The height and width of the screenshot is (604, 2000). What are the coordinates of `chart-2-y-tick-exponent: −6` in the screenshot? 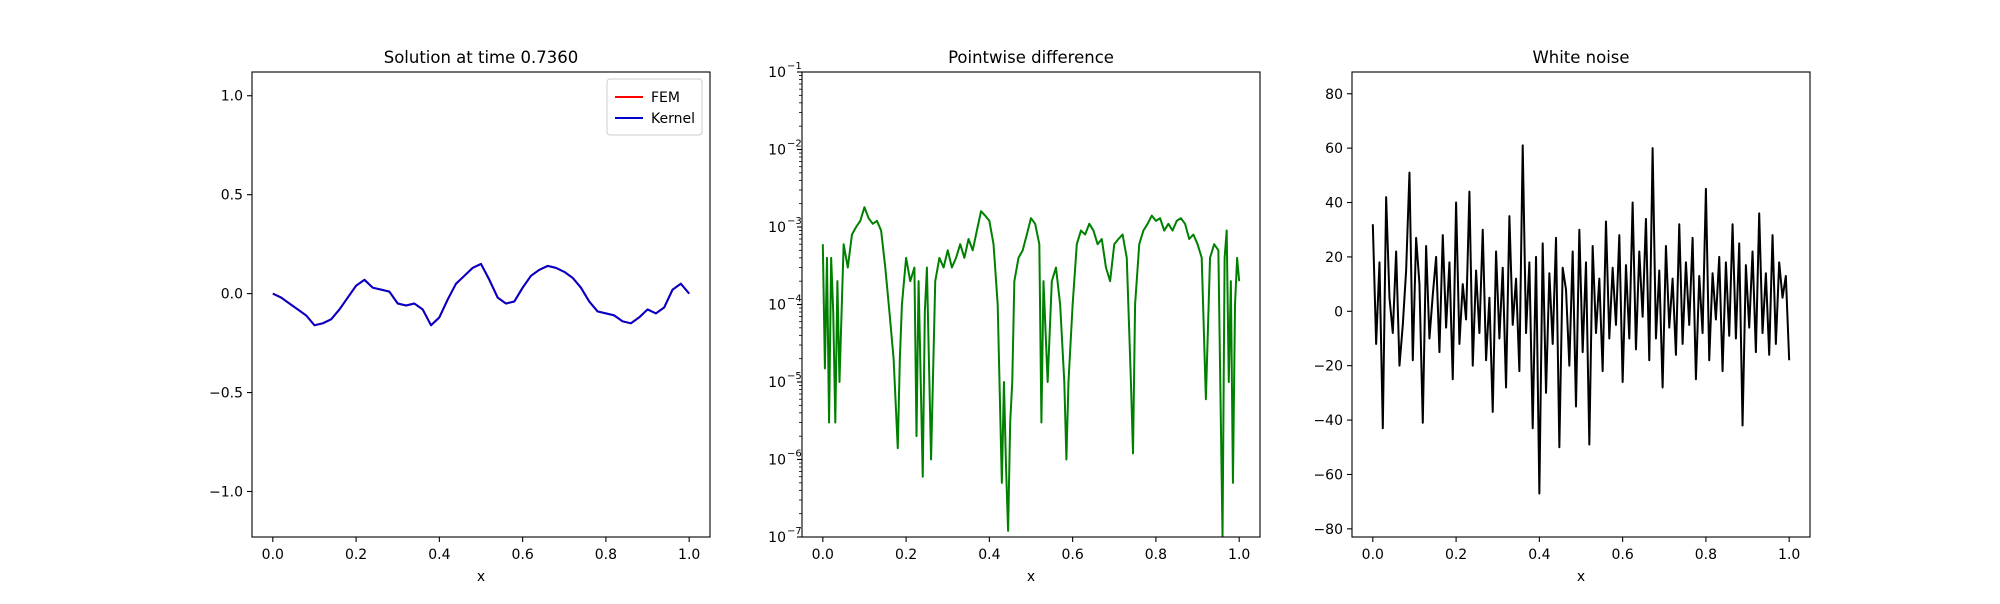 It's located at (794, 454).